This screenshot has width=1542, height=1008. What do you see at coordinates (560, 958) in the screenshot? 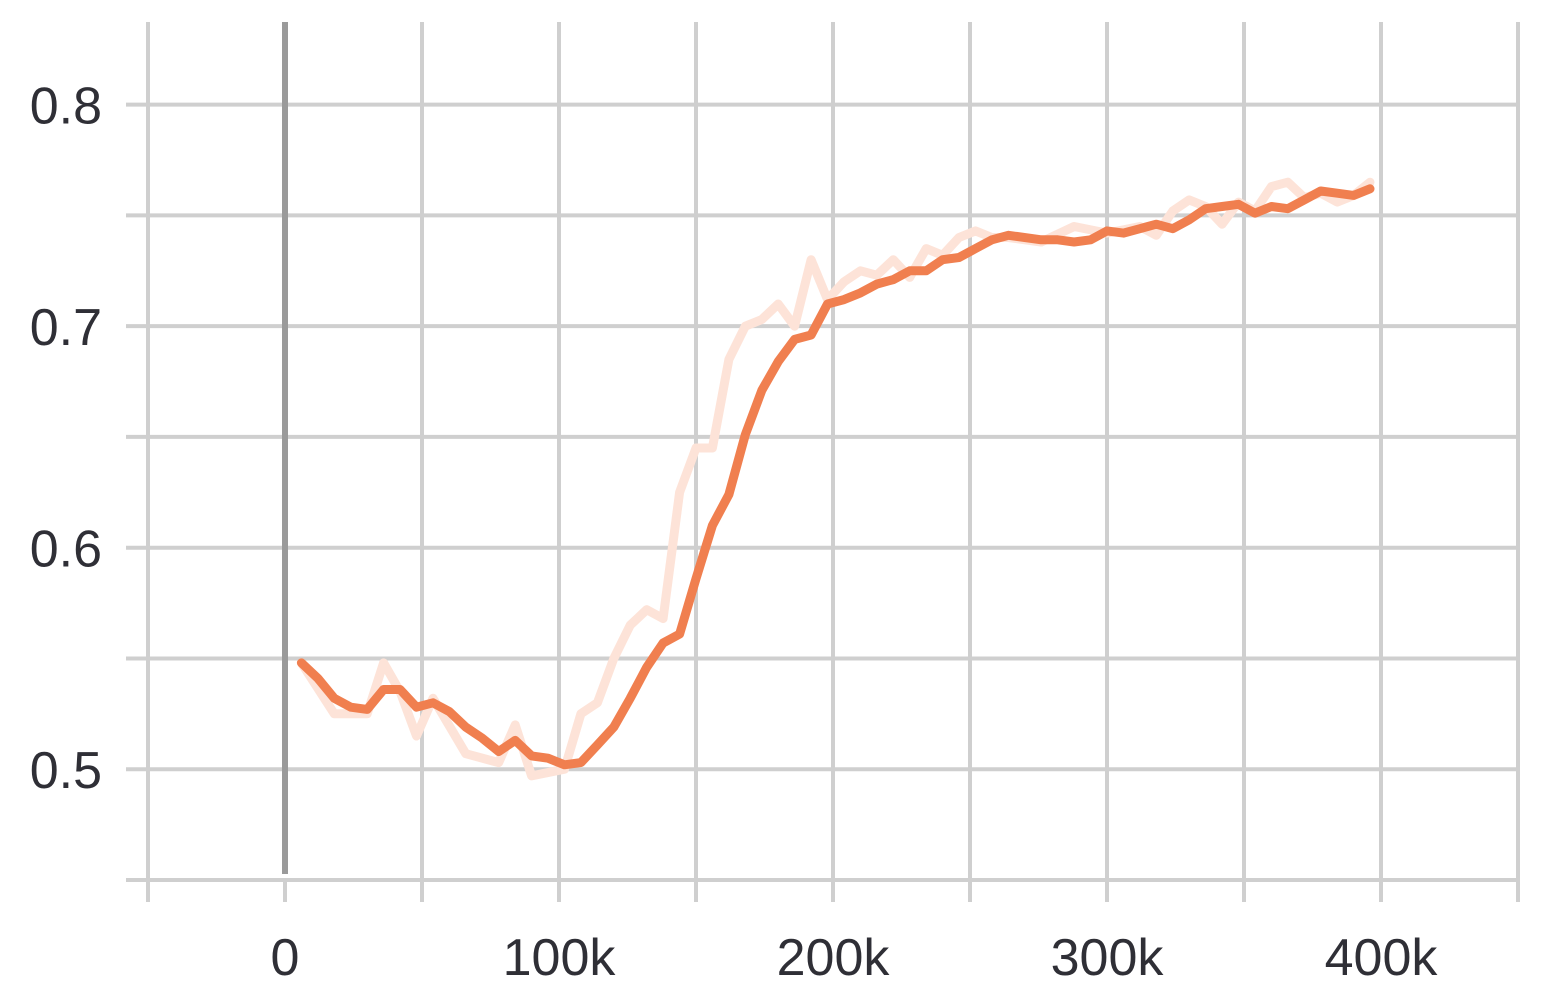
I see `x-tick-label: 100k` at bounding box center [560, 958].